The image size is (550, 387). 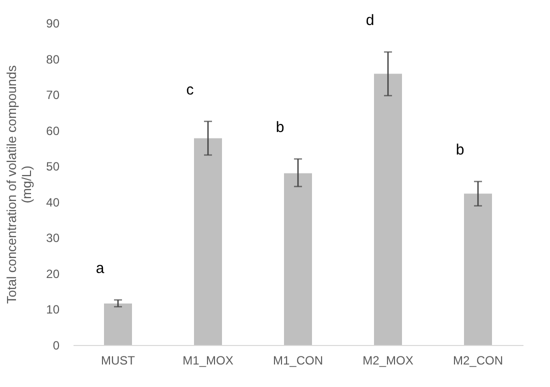 I want to click on y-tick-label: 70, so click(x=53, y=95).